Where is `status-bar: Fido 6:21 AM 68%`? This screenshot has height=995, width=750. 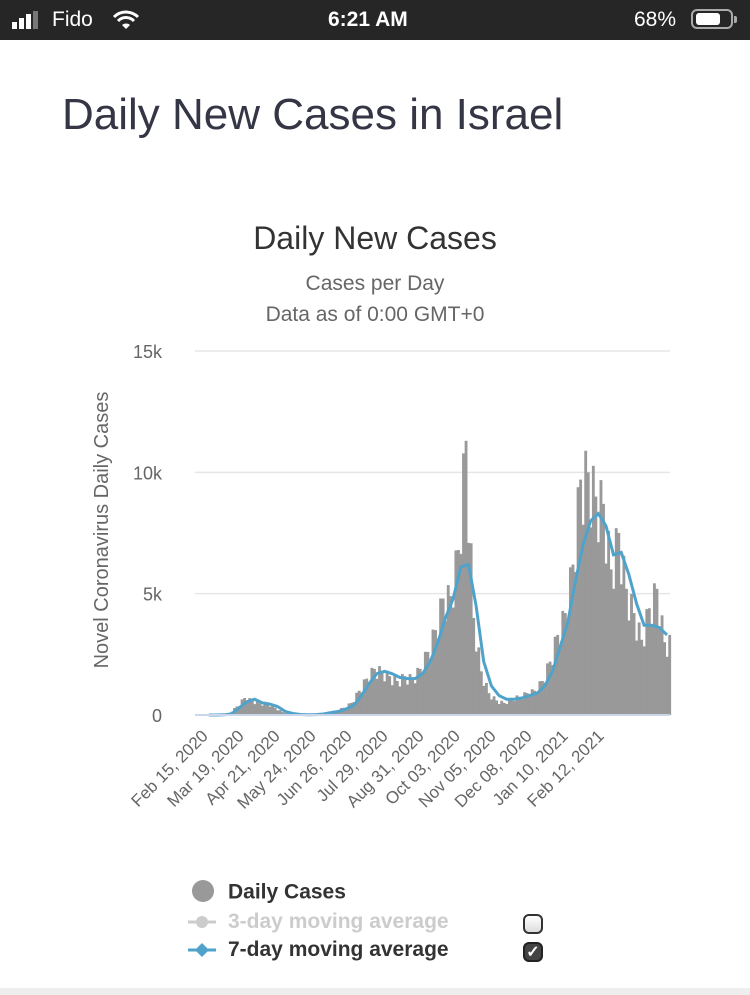 status-bar: Fido 6:21 AM 68% is located at coordinates (375, 20).